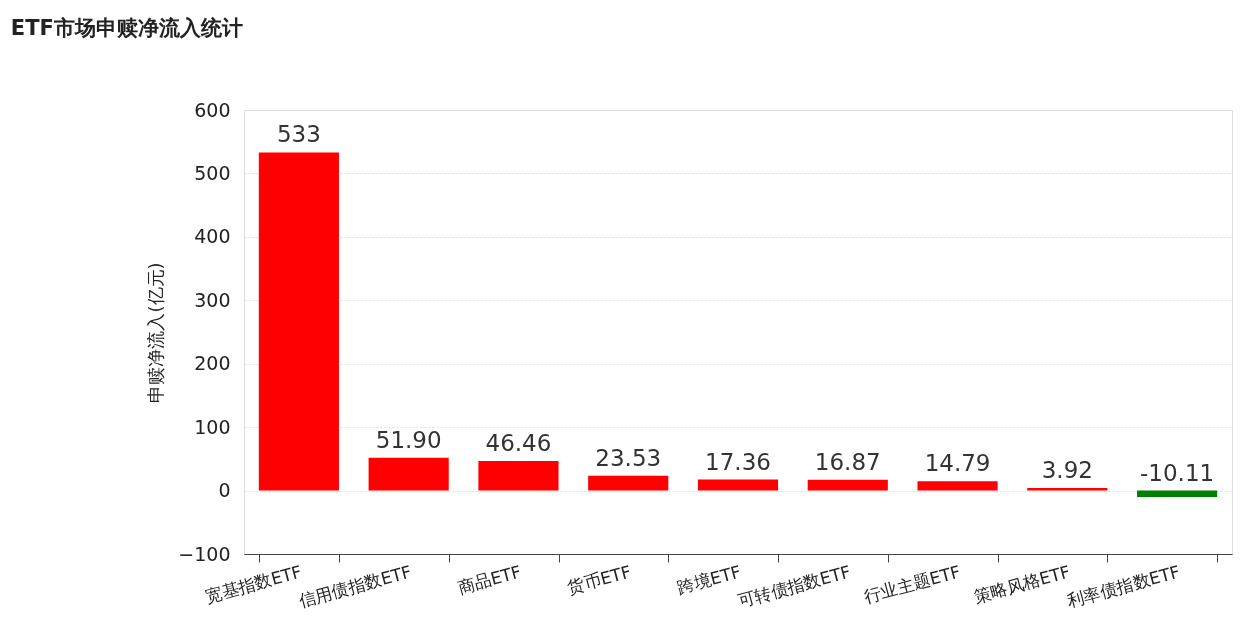 This screenshot has width=1256, height=628. Describe the element at coordinates (212, 426) in the screenshot. I see `y-tick-label: 100` at that location.